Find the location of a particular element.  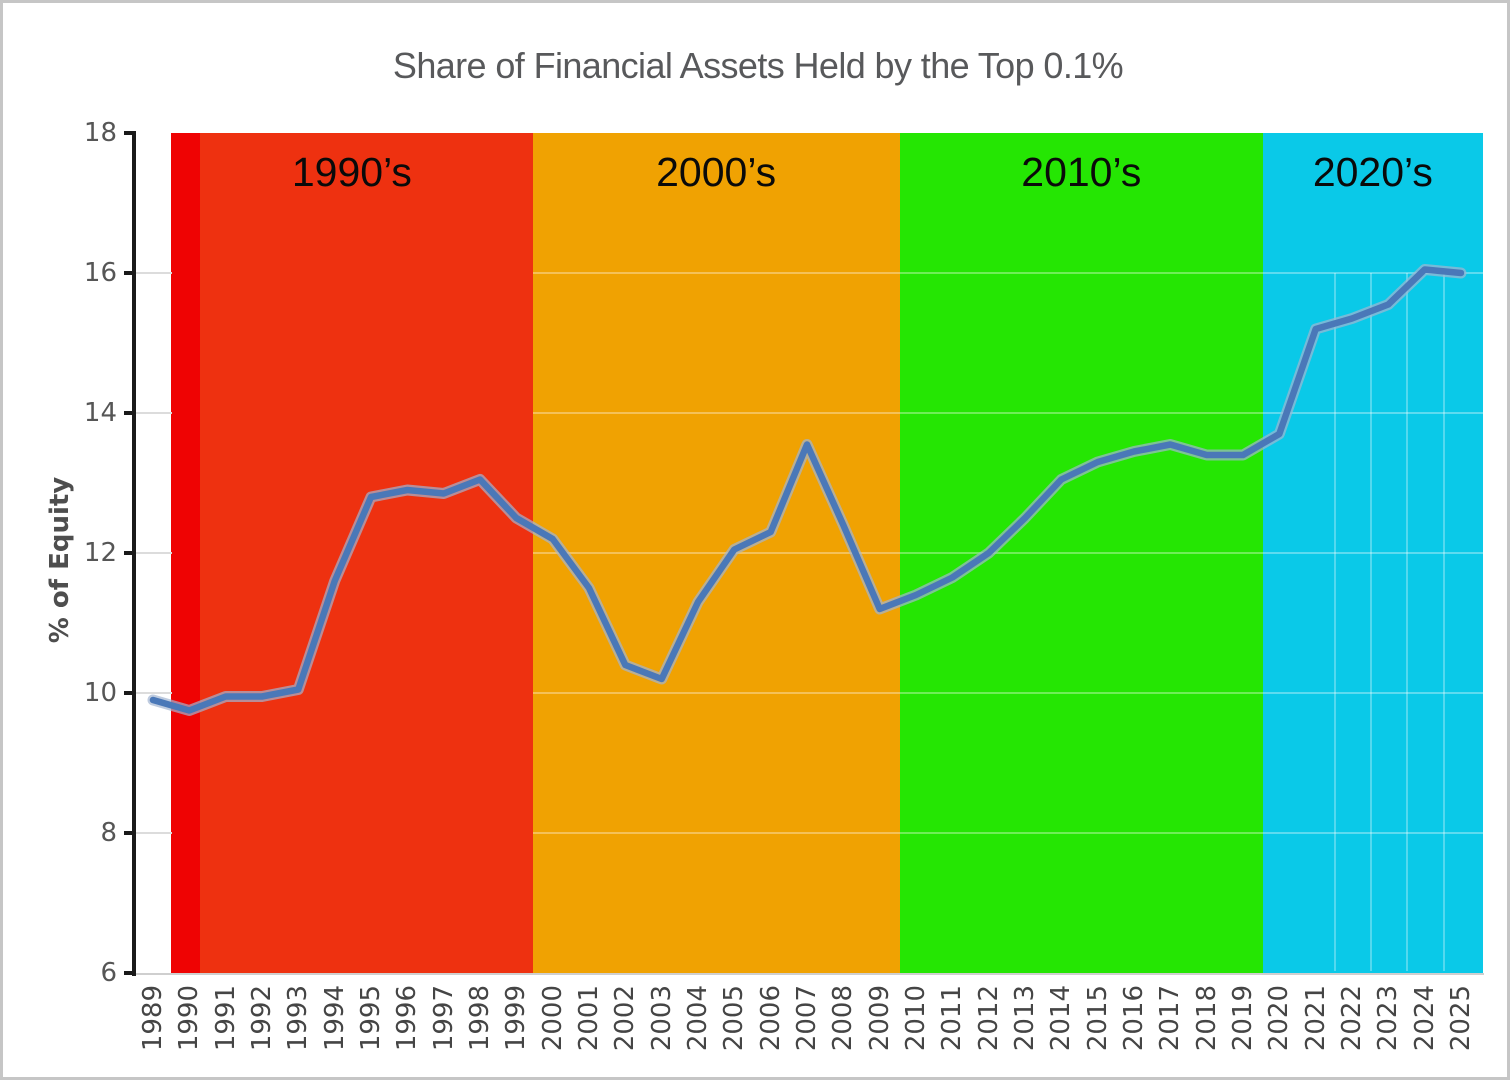

x-tick-label: 2022 is located at coordinates (1351, 1018).